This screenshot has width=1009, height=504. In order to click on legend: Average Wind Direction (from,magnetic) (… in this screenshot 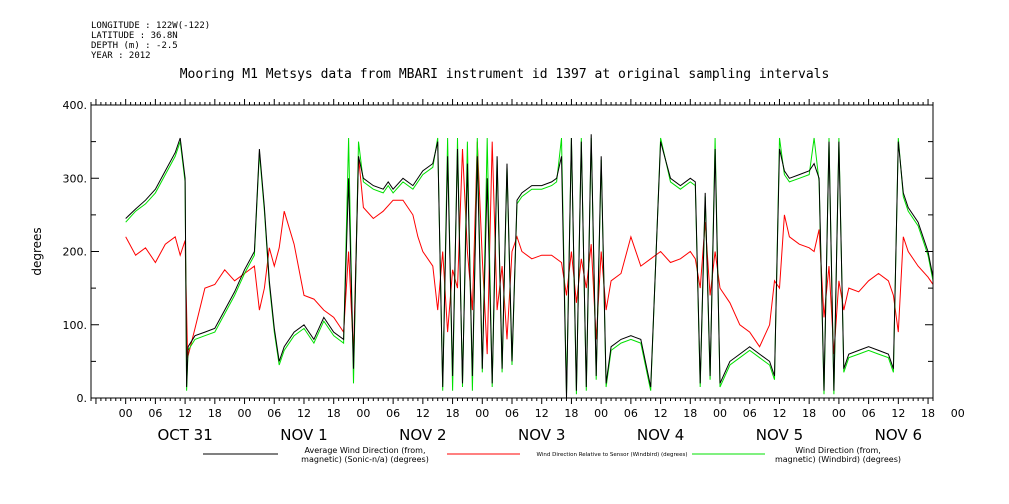, I will do `click(552, 455)`.